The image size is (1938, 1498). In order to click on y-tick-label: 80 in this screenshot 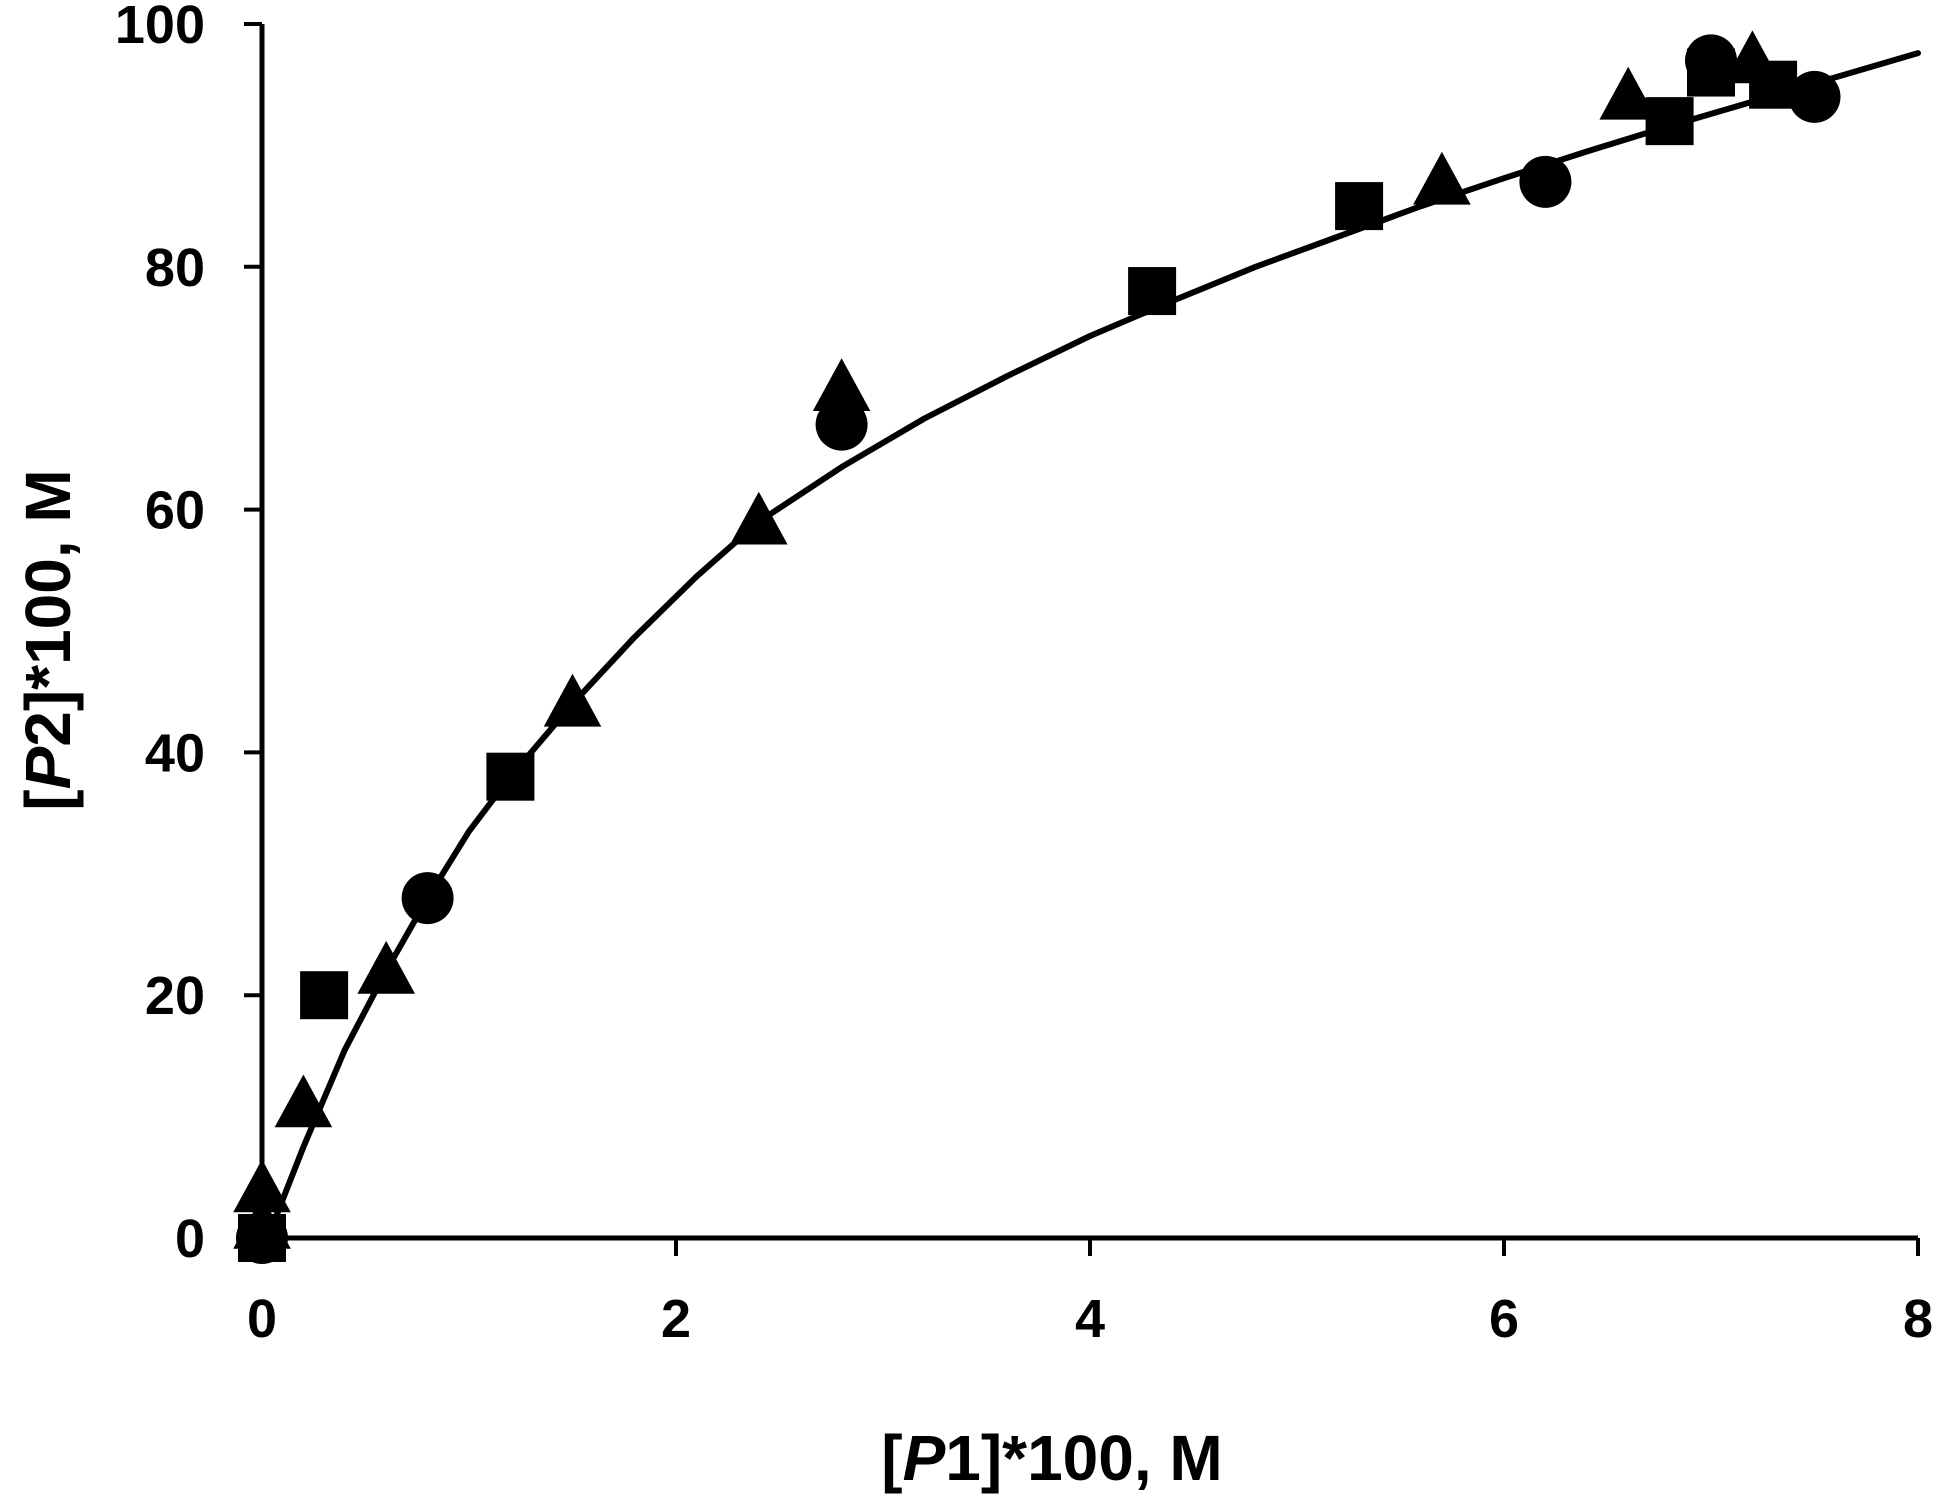, I will do `click(175, 268)`.